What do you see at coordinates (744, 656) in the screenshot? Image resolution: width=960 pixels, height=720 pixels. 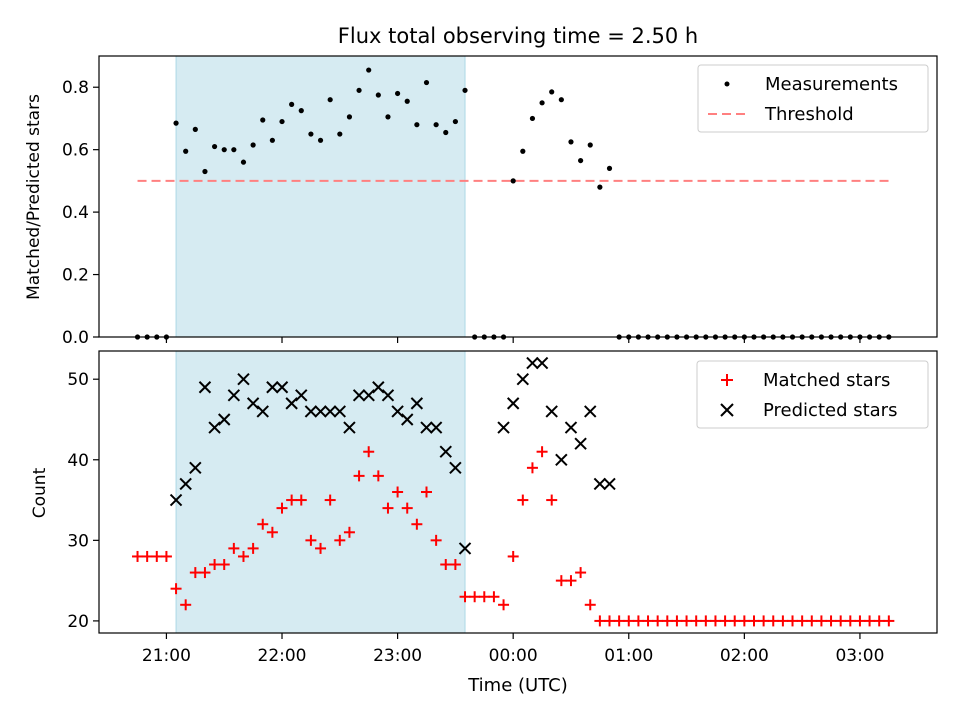 I see `x-tick-label: 02:00` at bounding box center [744, 656].